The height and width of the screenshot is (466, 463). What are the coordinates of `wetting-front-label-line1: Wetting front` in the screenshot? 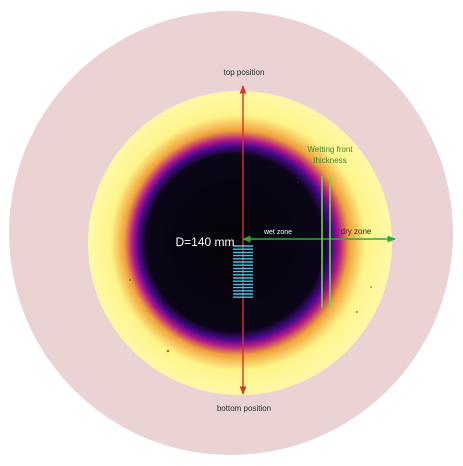 It's located at (330, 149).